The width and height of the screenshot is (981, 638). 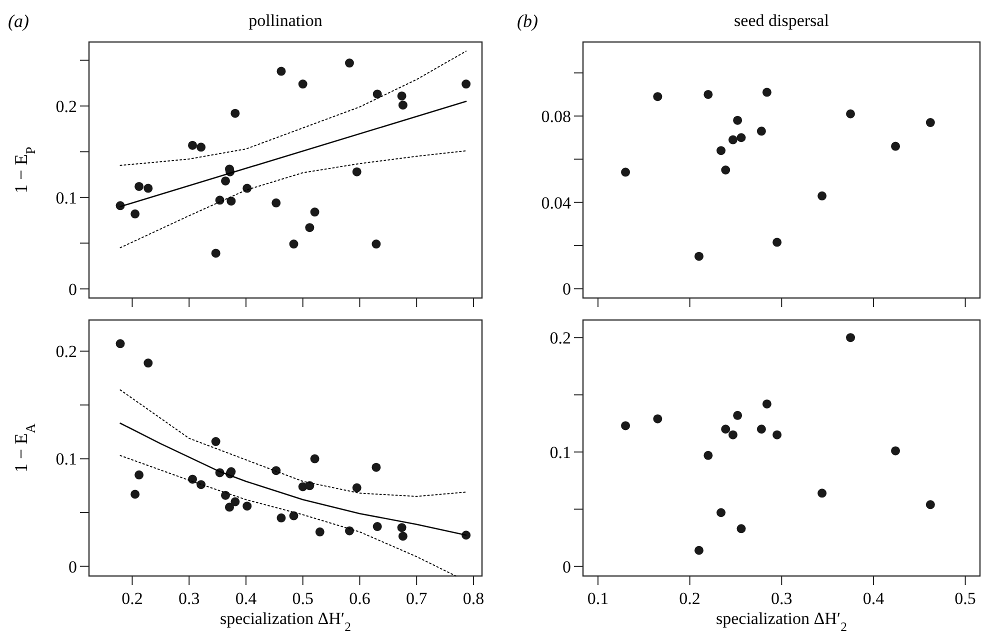 What do you see at coordinates (473, 598) in the screenshot?
I see `x-tick-label: 0.8` at bounding box center [473, 598].